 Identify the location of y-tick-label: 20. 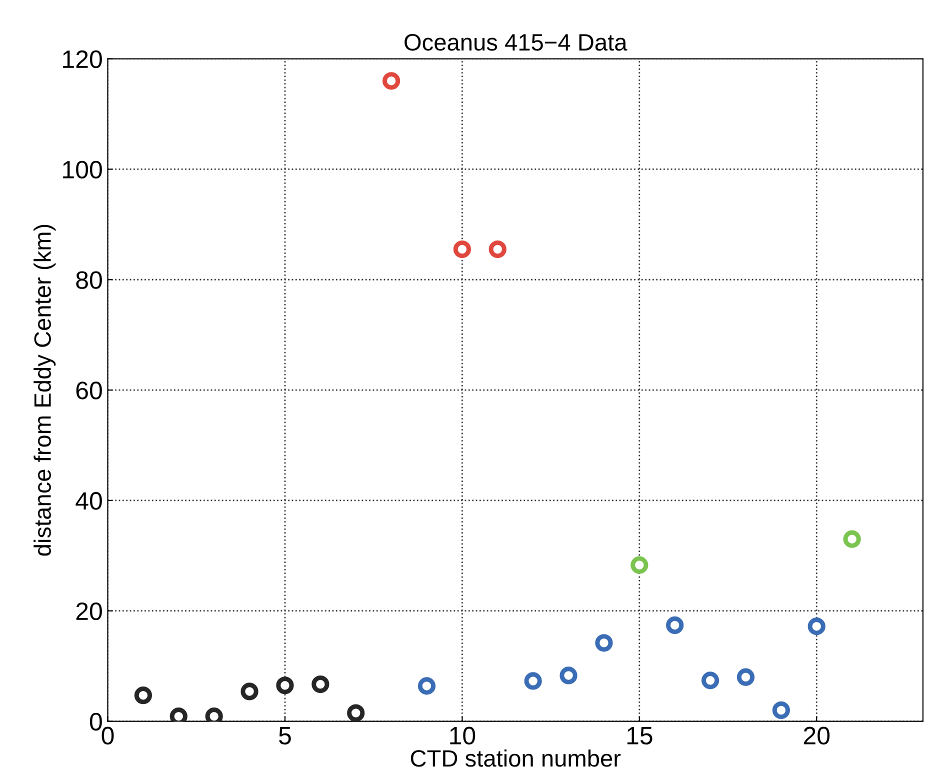
(89, 611).